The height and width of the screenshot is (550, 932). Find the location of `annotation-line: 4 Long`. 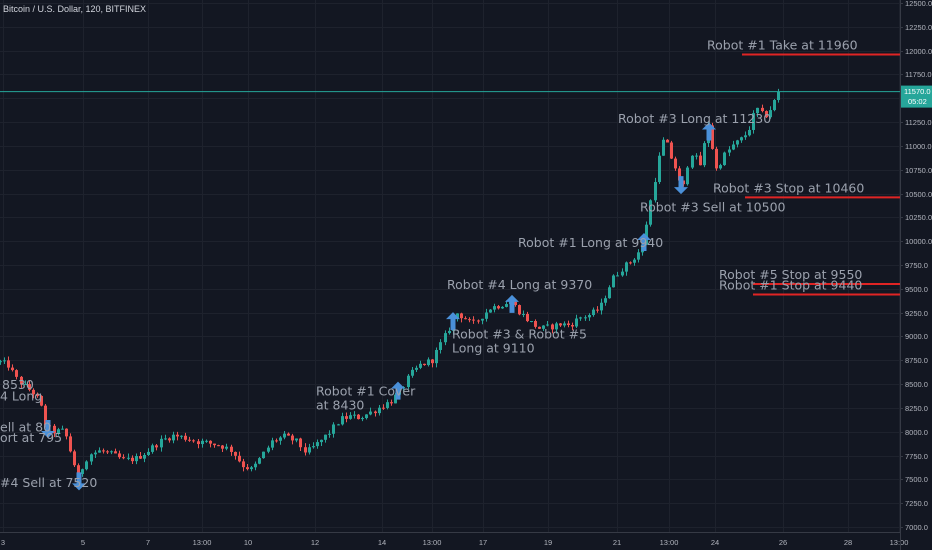

annotation-line: 4 Long is located at coordinates (21, 395).